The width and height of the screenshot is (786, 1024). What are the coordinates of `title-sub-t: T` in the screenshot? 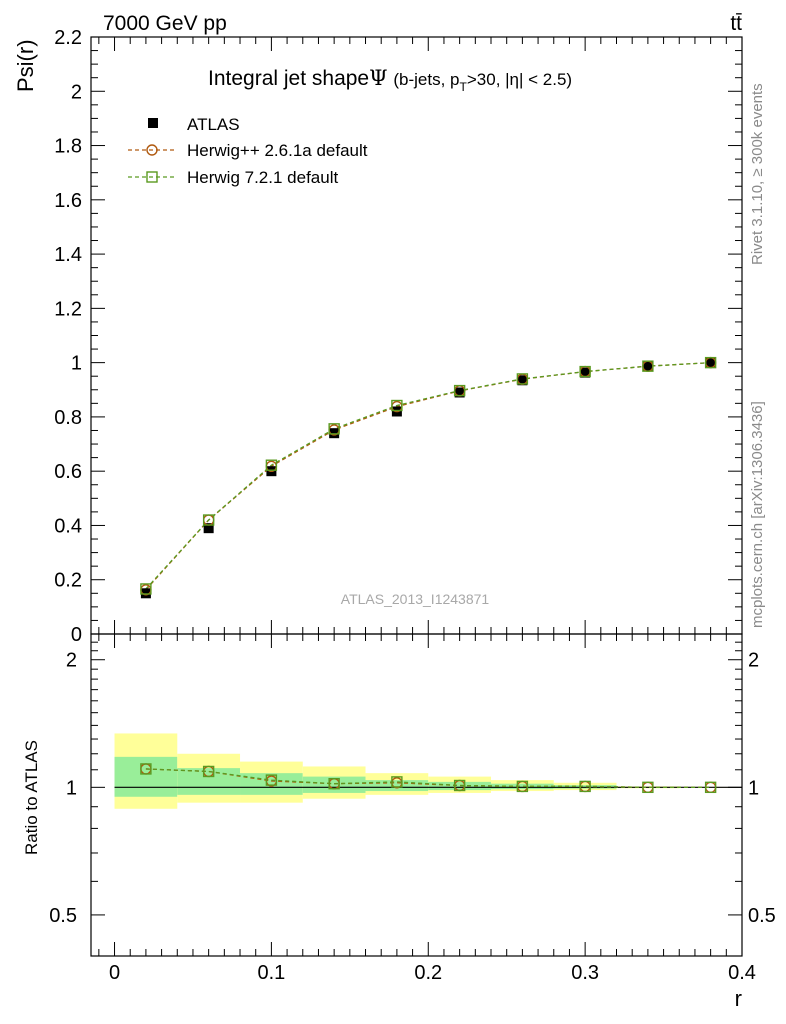 It's located at (464, 87).